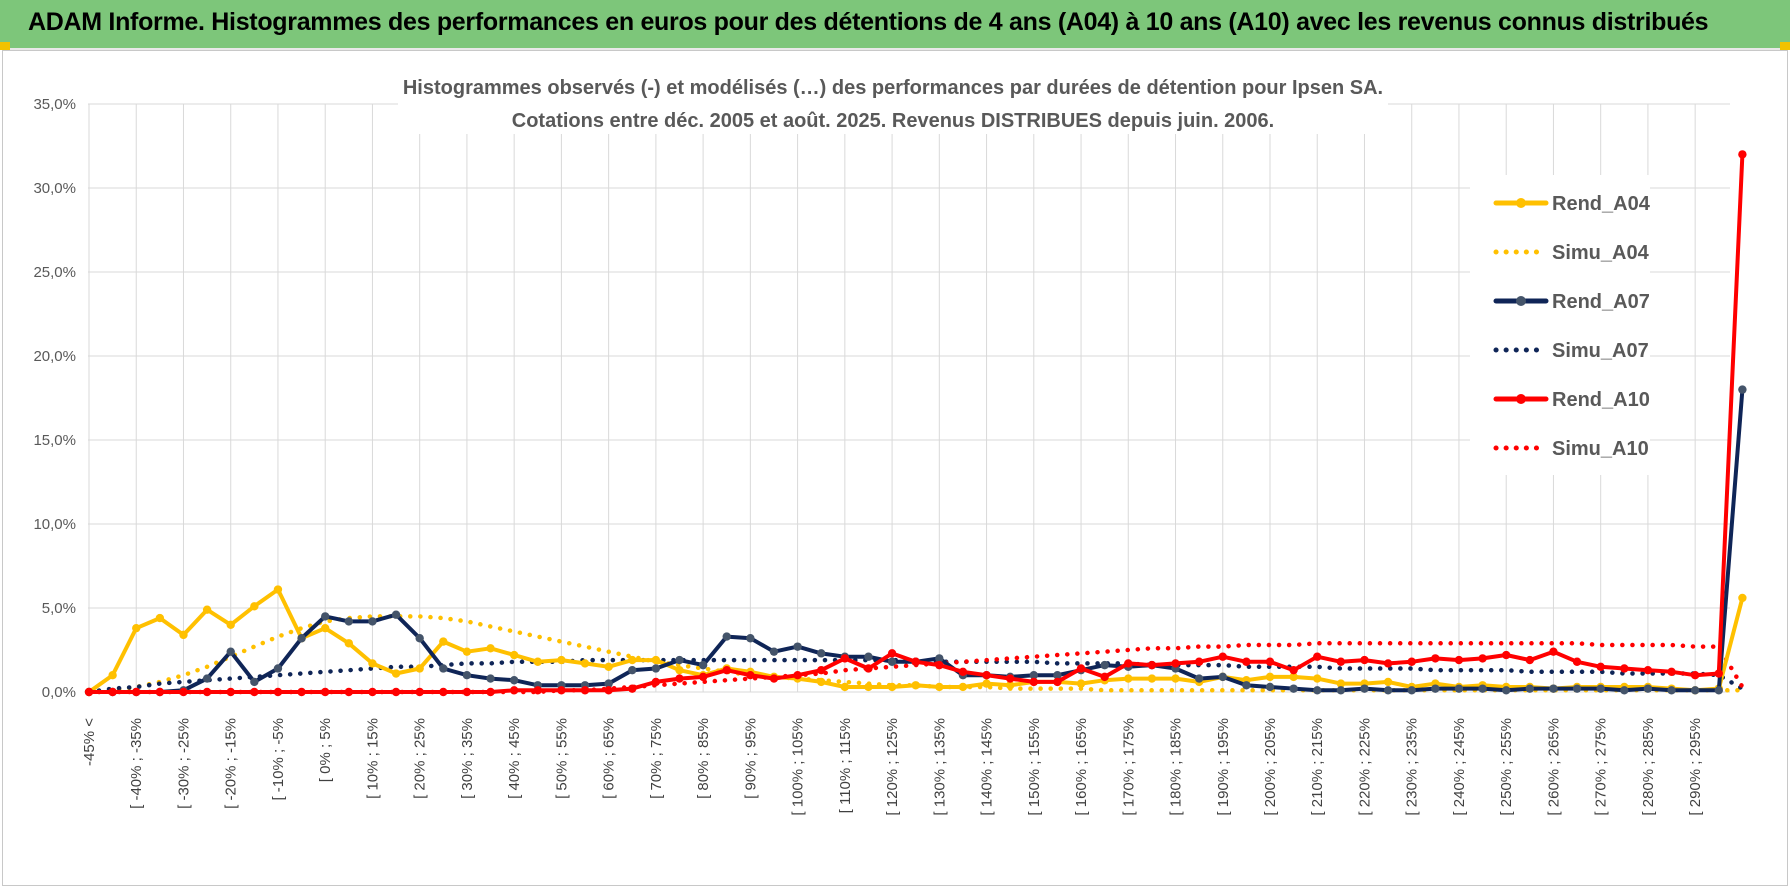 The height and width of the screenshot is (888, 1790). Describe the element at coordinates (54, 104) in the screenshot. I see `y-tick-label: 35,0%` at that location.